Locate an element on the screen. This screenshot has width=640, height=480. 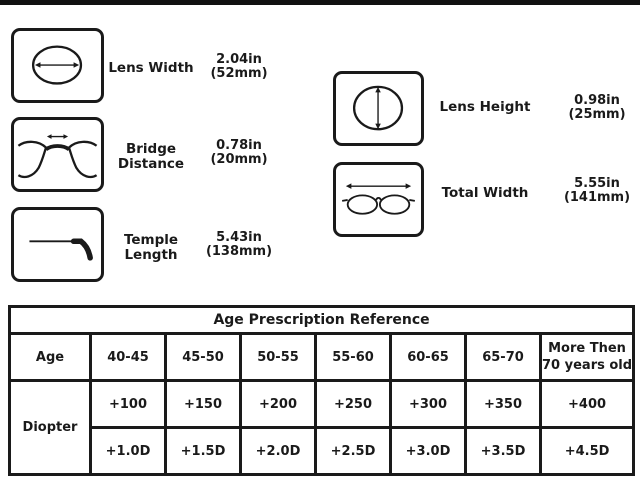
diopter-d-cell: +4.5D is located at coordinates (587, 451).